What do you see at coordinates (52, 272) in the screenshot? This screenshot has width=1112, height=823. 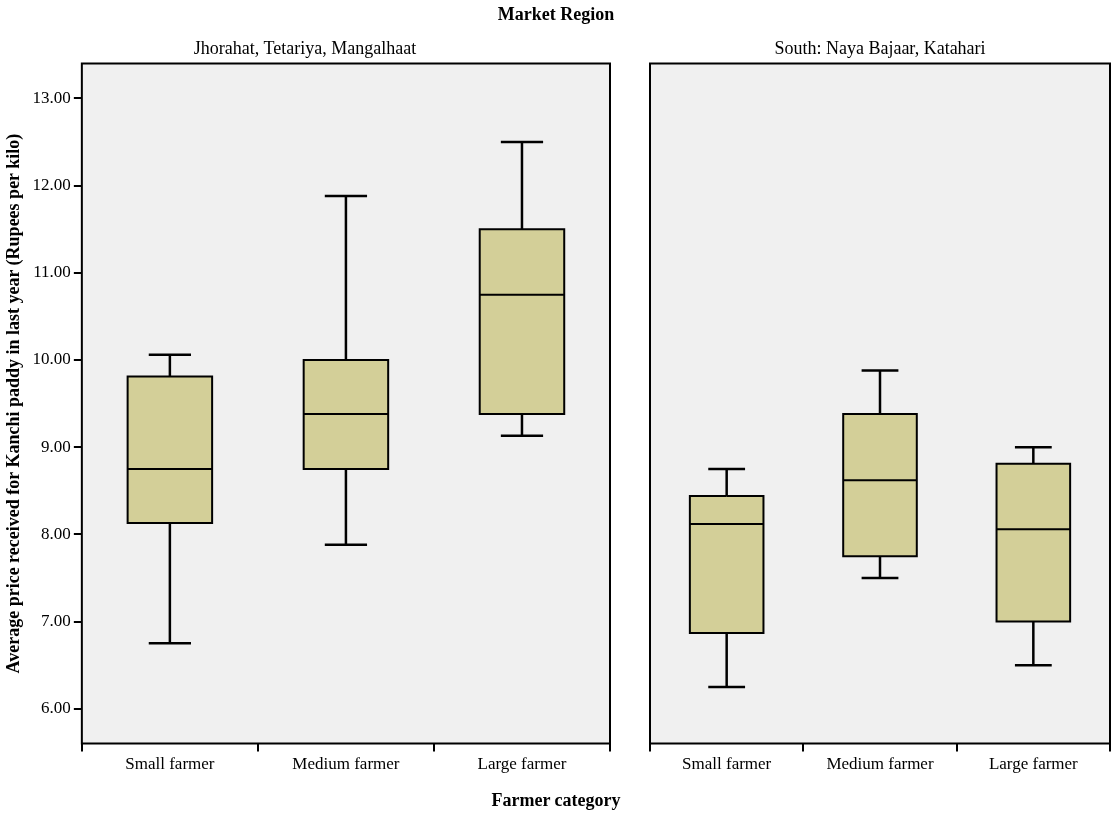 I see `y-tick-label: 11.00` at bounding box center [52, 272].